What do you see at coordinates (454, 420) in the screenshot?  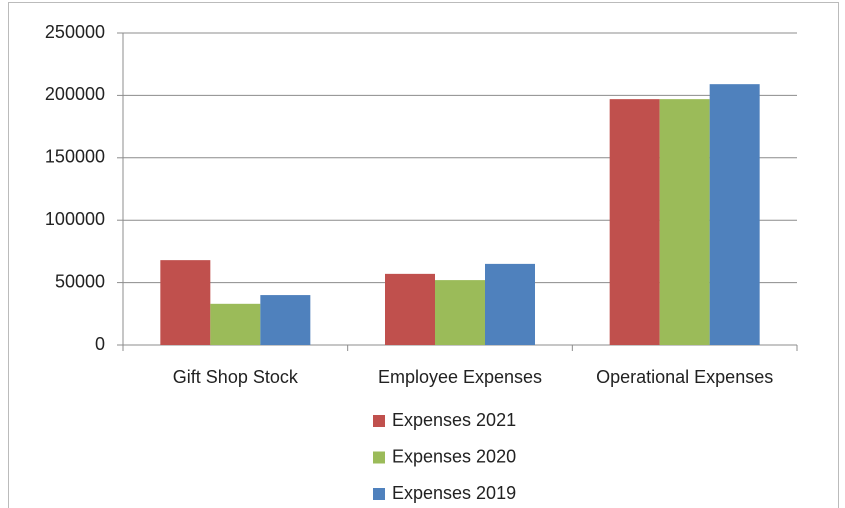 I see `legend-label: Expenses 2021` at bounding box center [454, 420].